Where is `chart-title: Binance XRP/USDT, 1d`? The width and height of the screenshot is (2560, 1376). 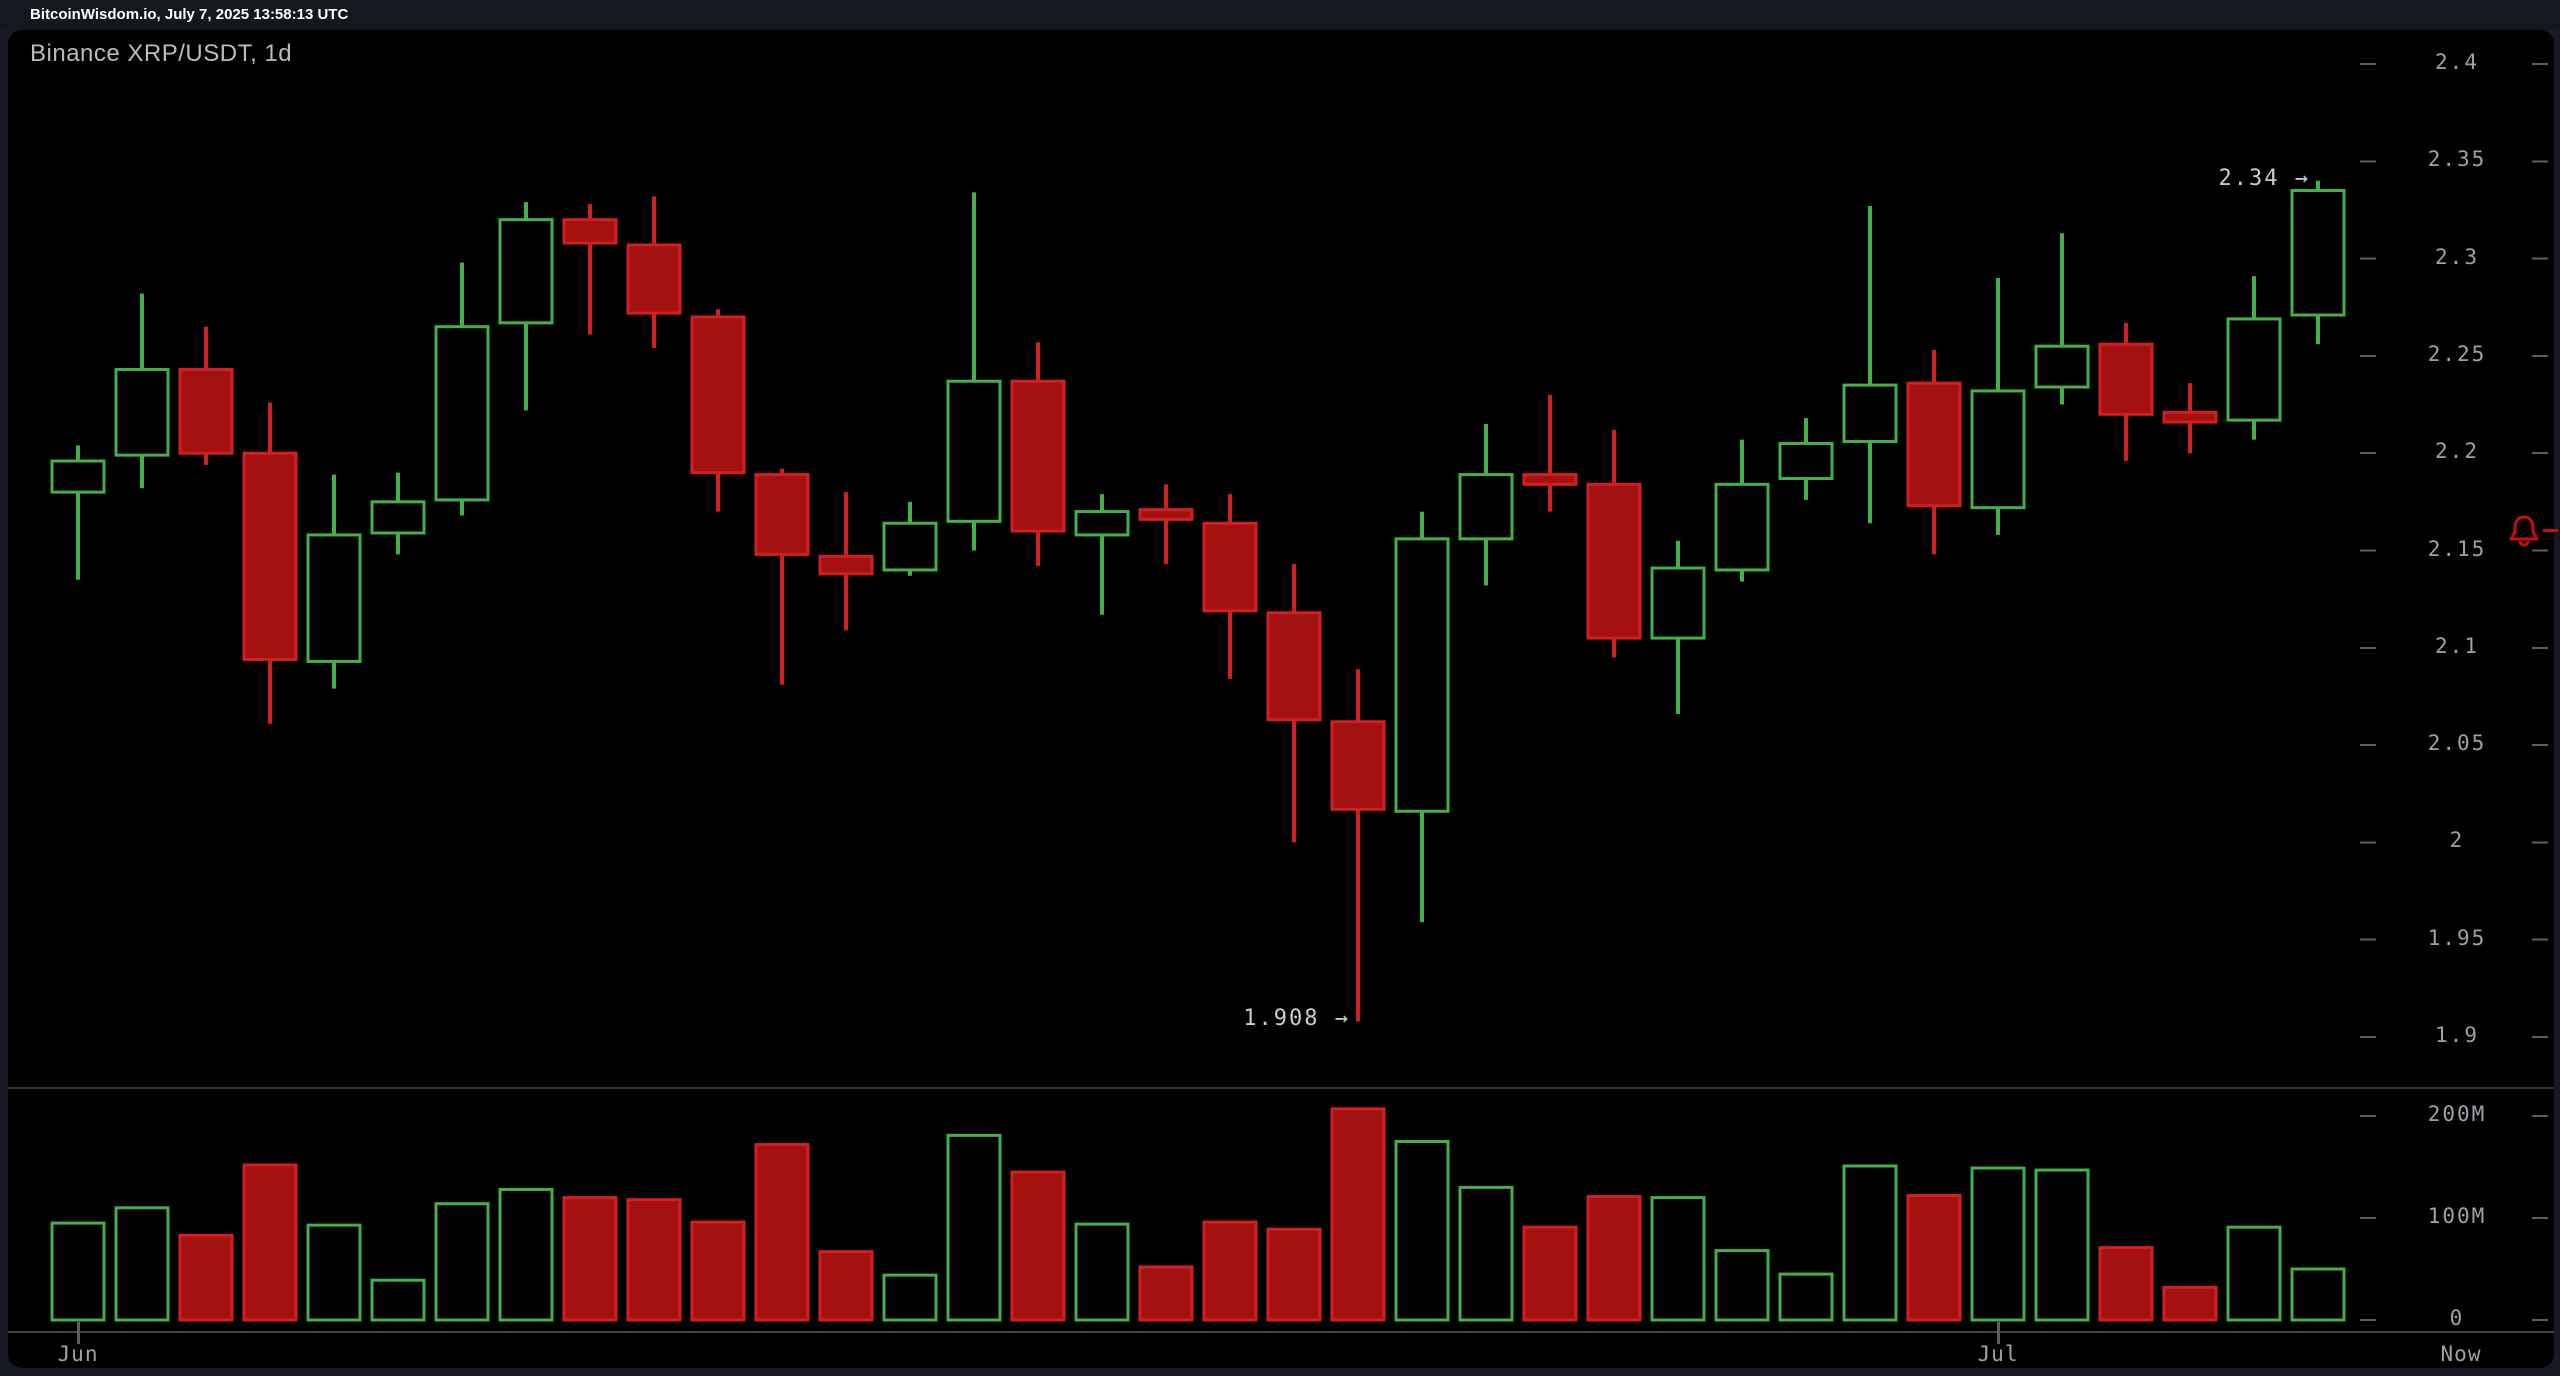
chart-title: Binance XRP/USDT, 1d is located at coordinates (161, 53).